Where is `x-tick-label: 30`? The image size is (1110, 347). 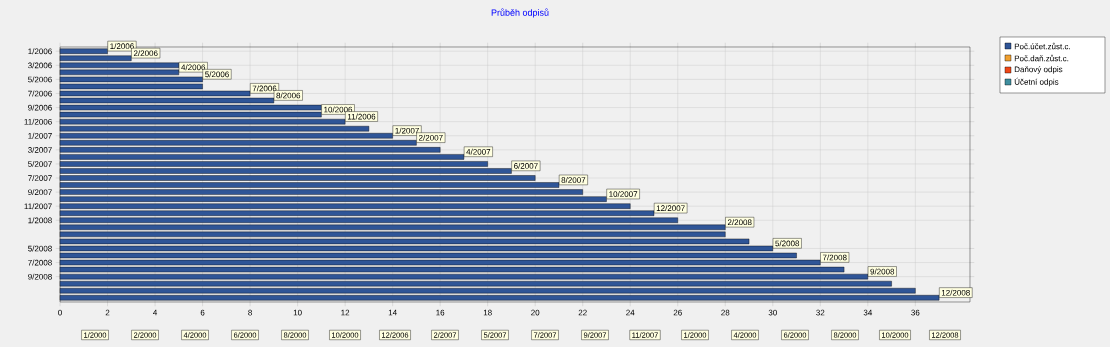 x-tick-label: 30 is located at coordinates (772, 312).